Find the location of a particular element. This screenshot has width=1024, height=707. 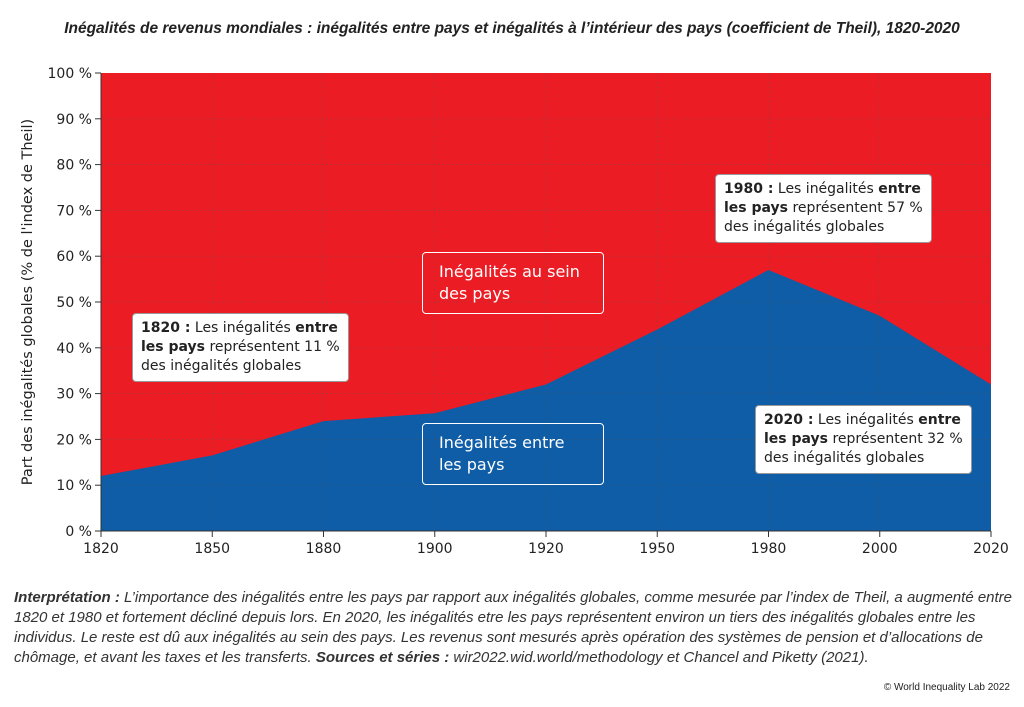

x-tick-label: 1850 is located at coordinates (212, 549).